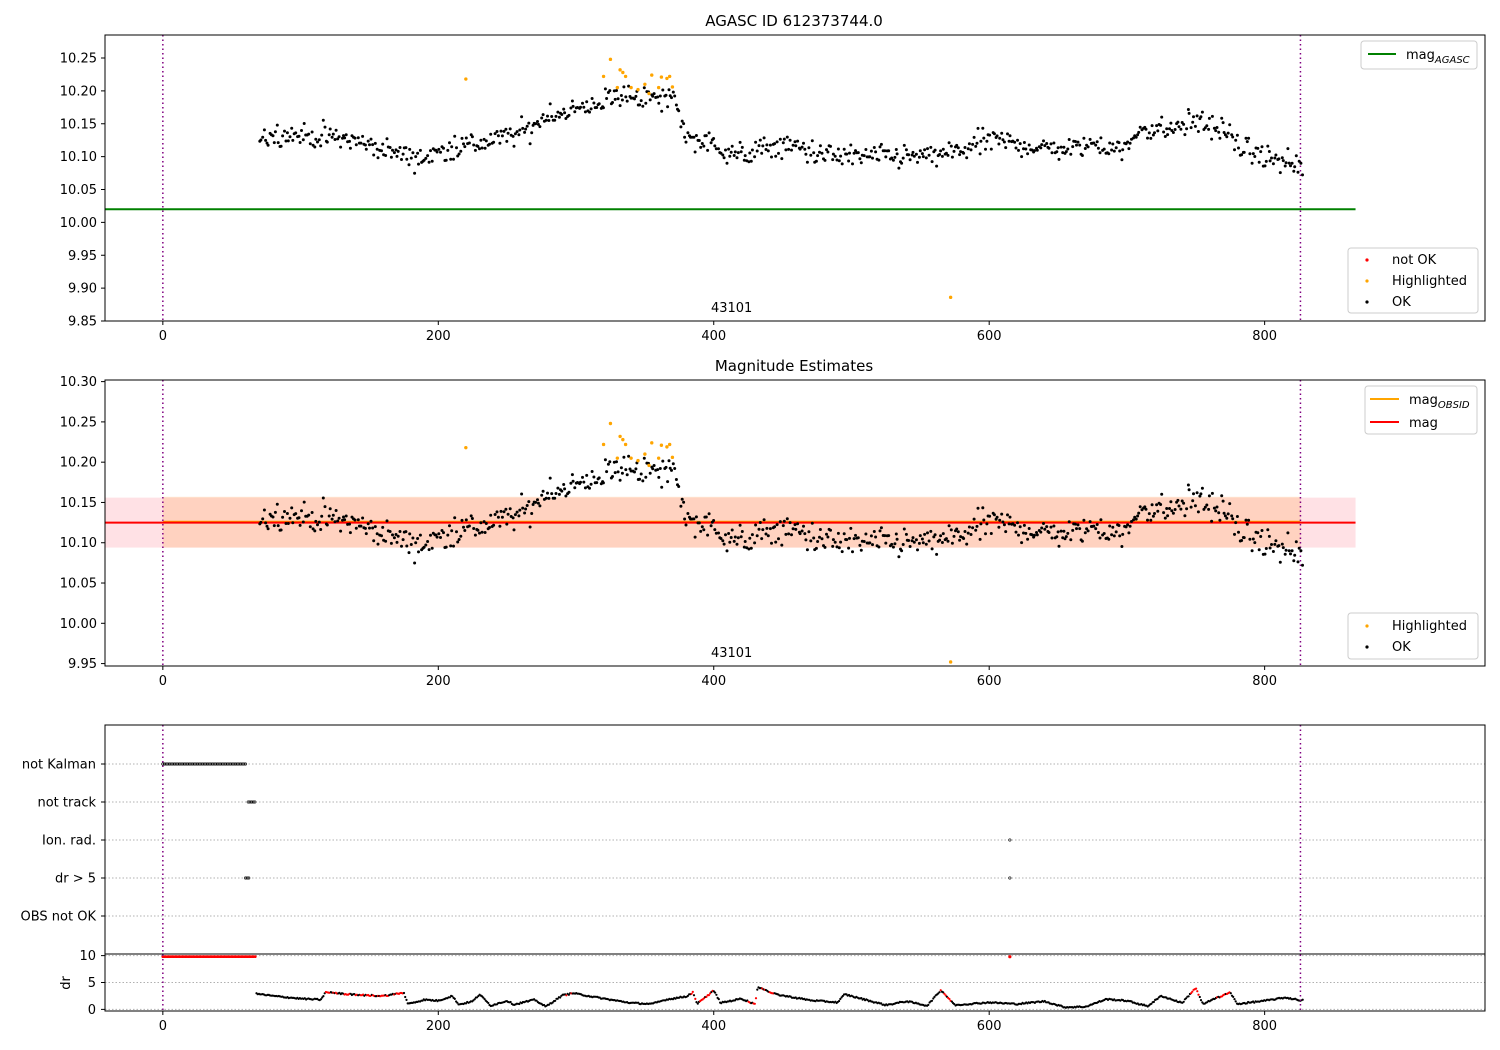  I want to click on y-tick-label: 0, so click(92, 1010).